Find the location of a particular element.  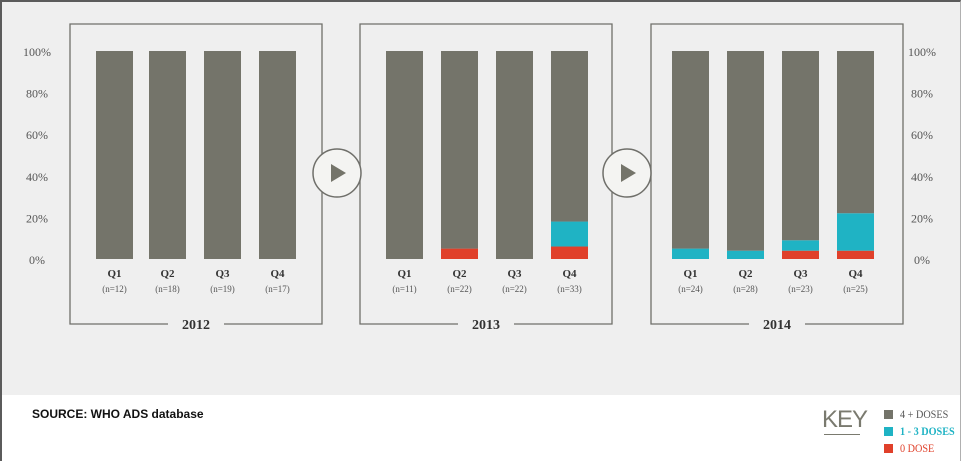

x-tick-label-2014-q4: Q4 is located at coordinates (855, 274).